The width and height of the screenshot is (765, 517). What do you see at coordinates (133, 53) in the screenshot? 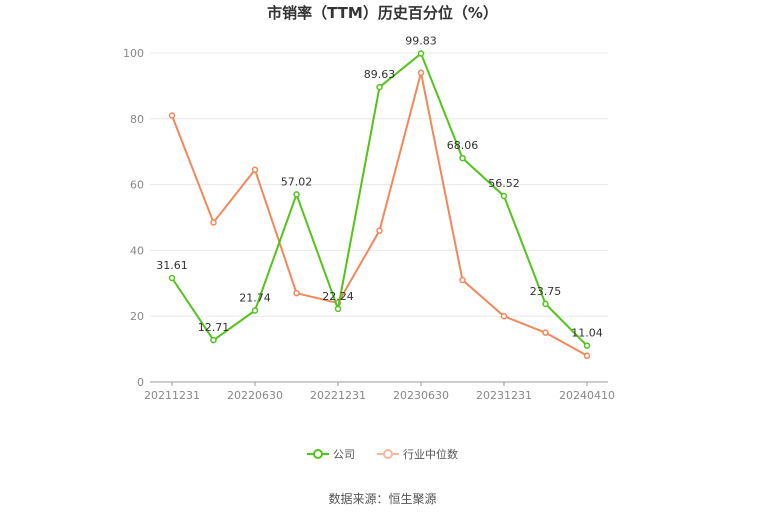
I see `y-tick-label: 100` at bounding box center [133, 53].